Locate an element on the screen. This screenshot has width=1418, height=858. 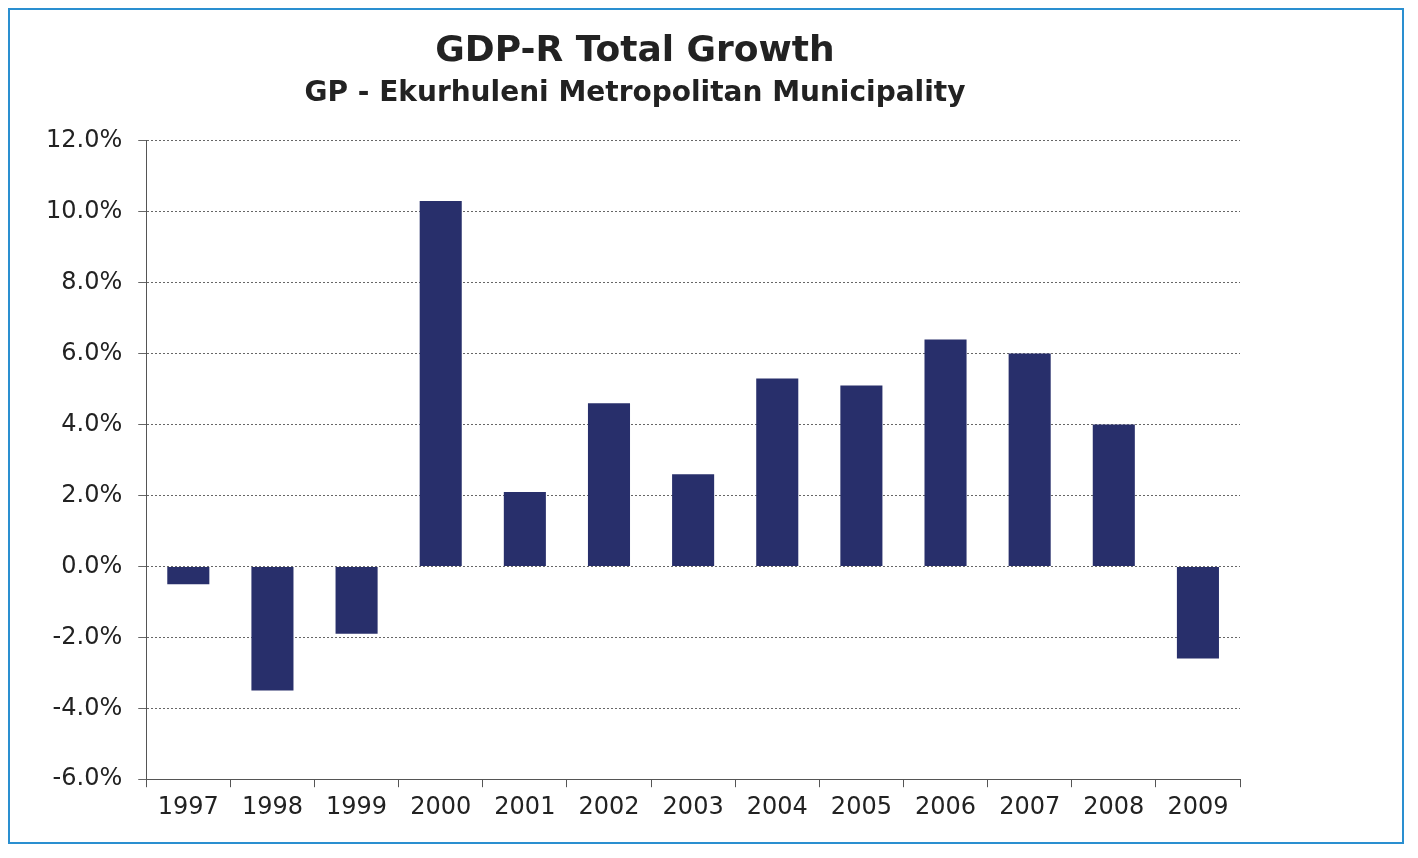
x-tick-label: 1999 is located at coordinates (357, 805).